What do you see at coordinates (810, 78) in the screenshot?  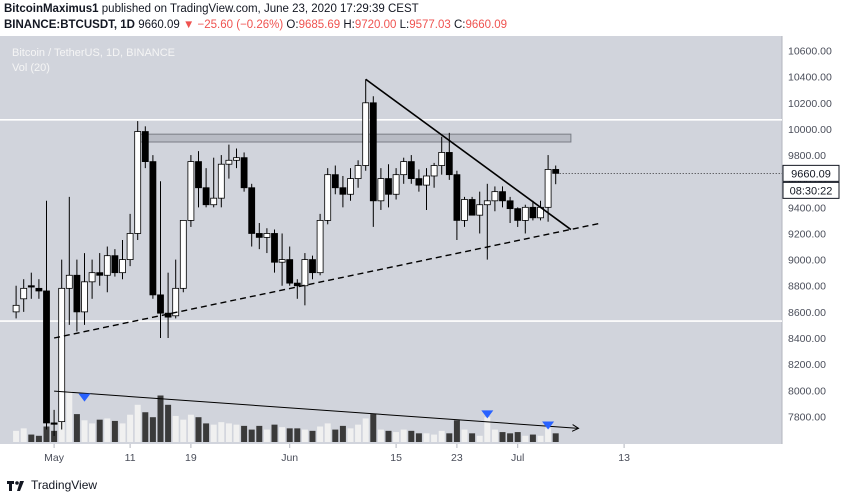 I see `price-tick-label: 10400.00` at bounding box center [810, 78].